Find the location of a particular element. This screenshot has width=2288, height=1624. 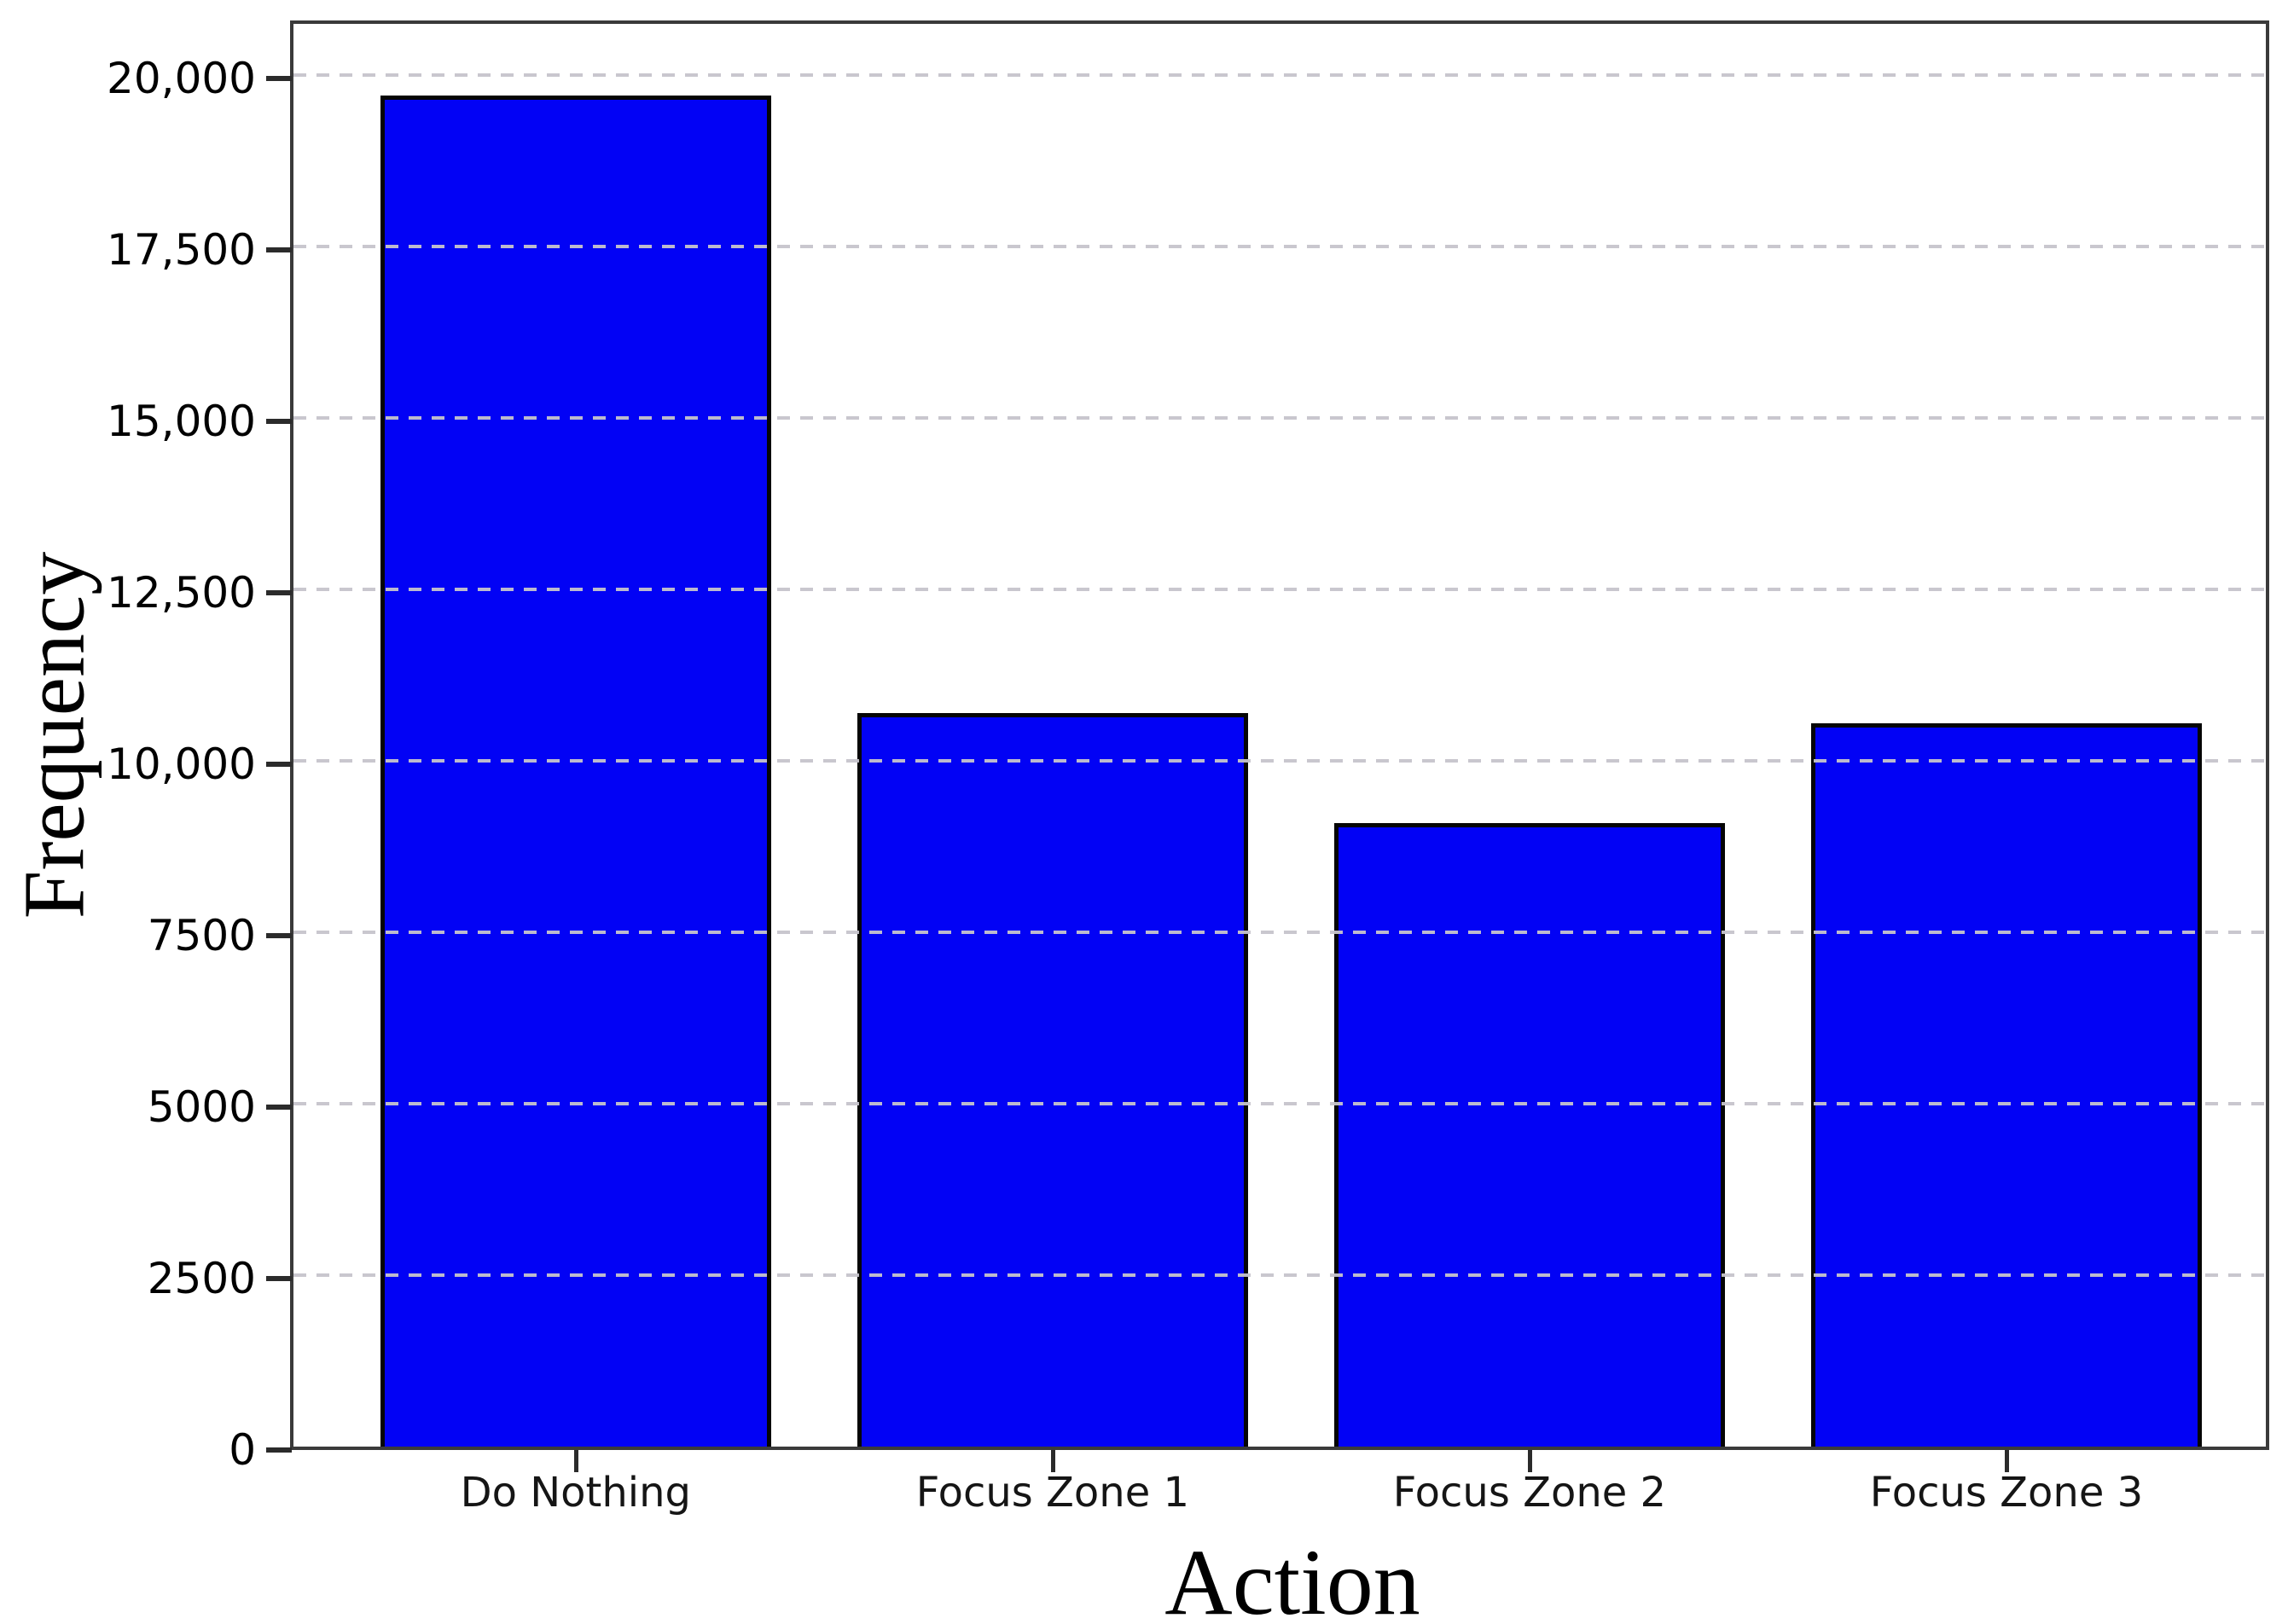

x-axis-title: Action is located at coordinates (1292, 1577).